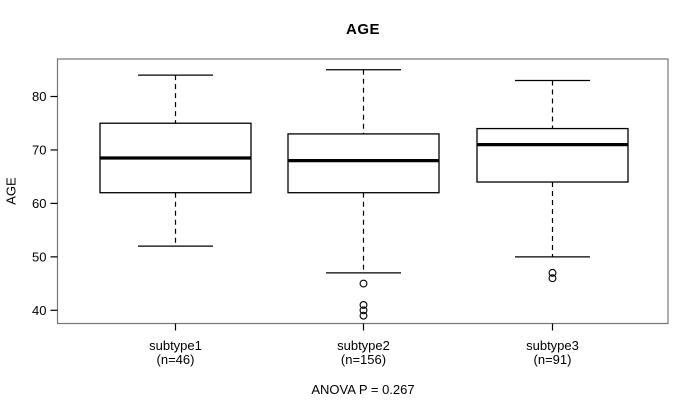 Image resolution: width=700 pixels, height=400 pixels. I want to click on y-tick-label: 60, so click(39, 203).